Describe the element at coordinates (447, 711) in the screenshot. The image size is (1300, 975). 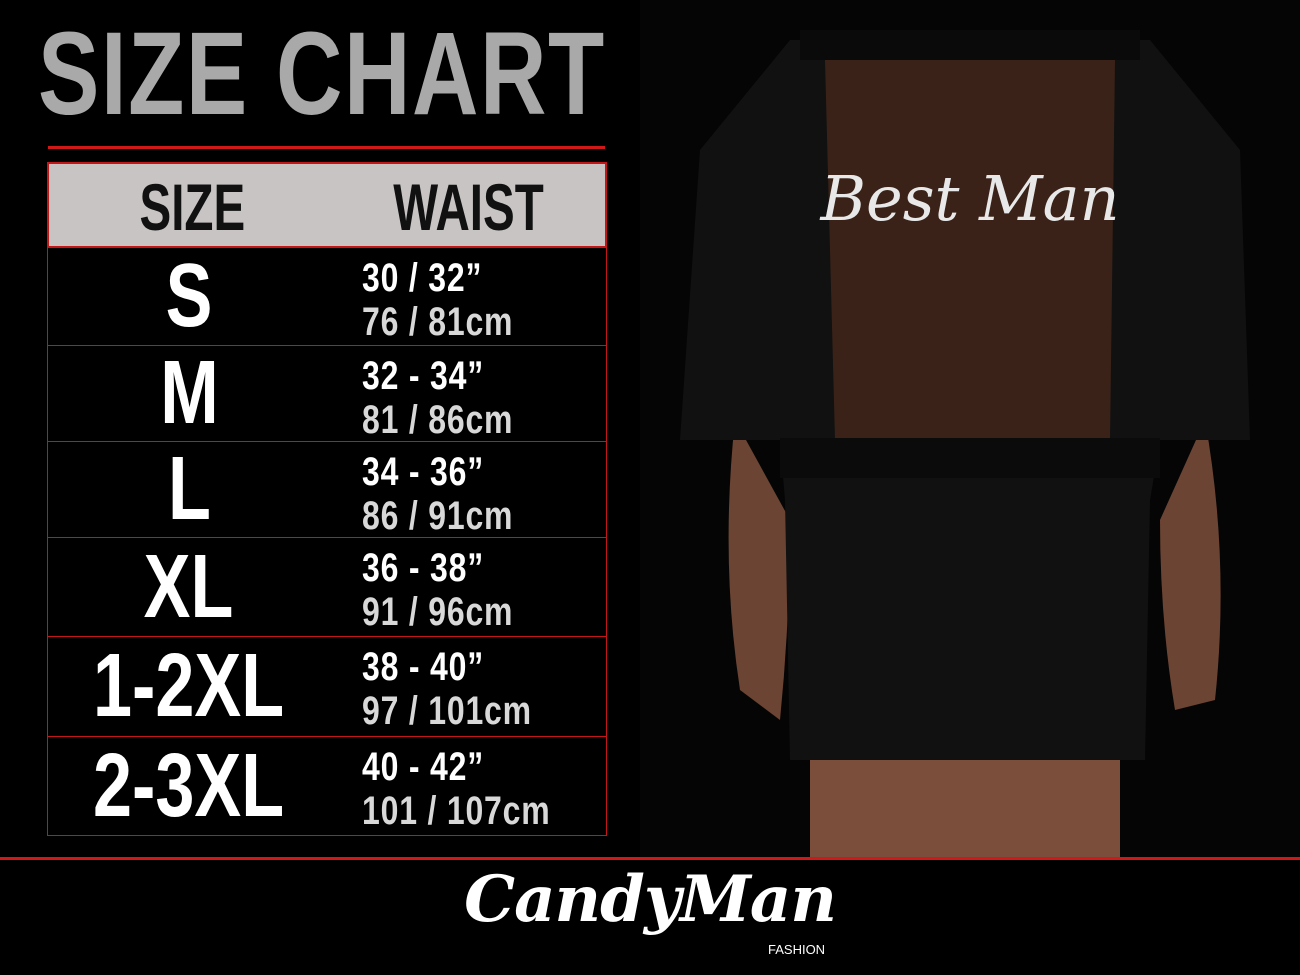
I see `waist-cm: 97 / 101cm` at that location.